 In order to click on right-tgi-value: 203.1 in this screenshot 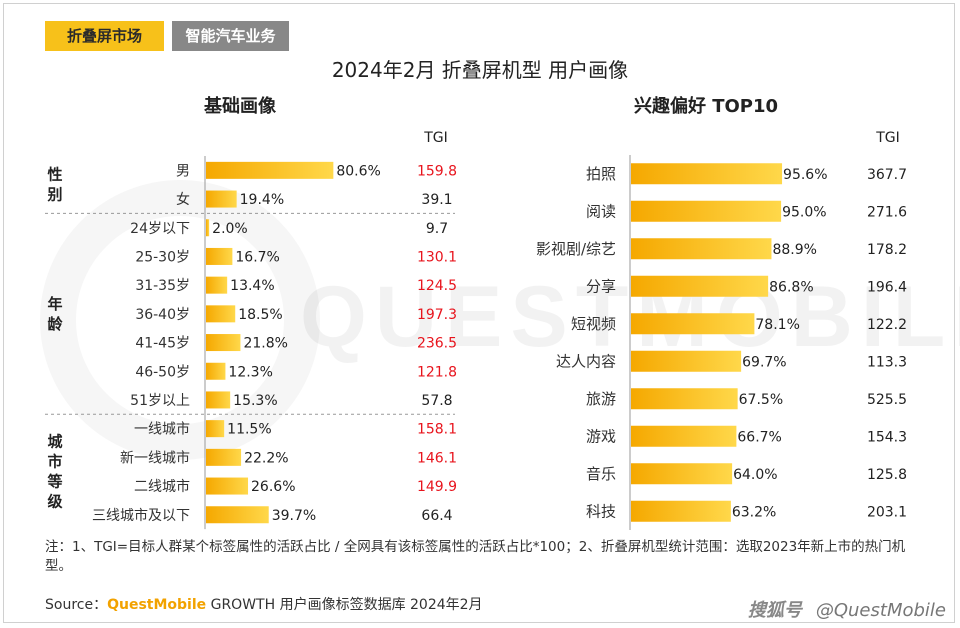, I will do `click(887, 512)`.